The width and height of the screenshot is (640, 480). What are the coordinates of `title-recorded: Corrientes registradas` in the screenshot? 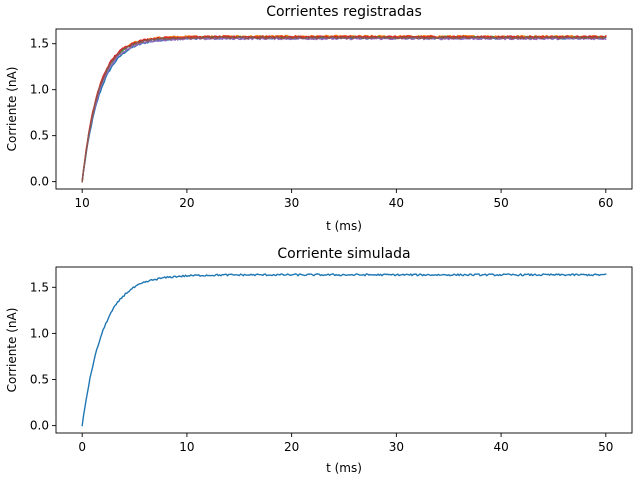 It's located at (344, 12).